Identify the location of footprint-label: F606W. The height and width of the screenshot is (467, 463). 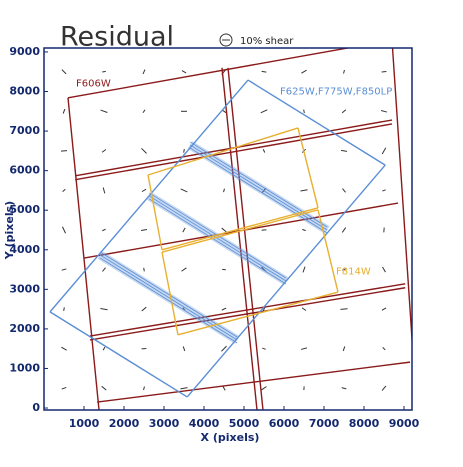
(93, 84).